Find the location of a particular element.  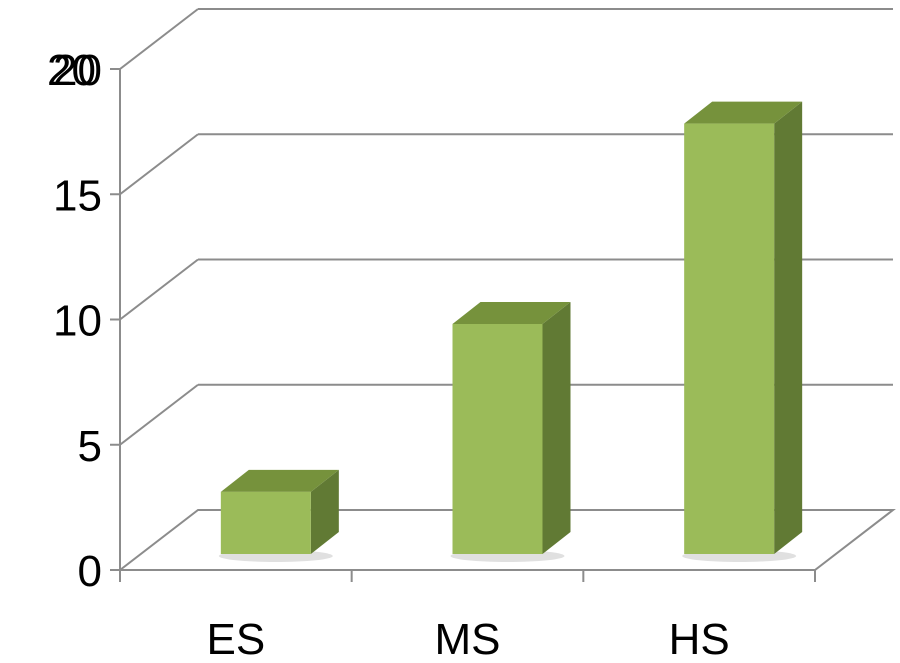

bar-hs is located at coordinates (742, 331).